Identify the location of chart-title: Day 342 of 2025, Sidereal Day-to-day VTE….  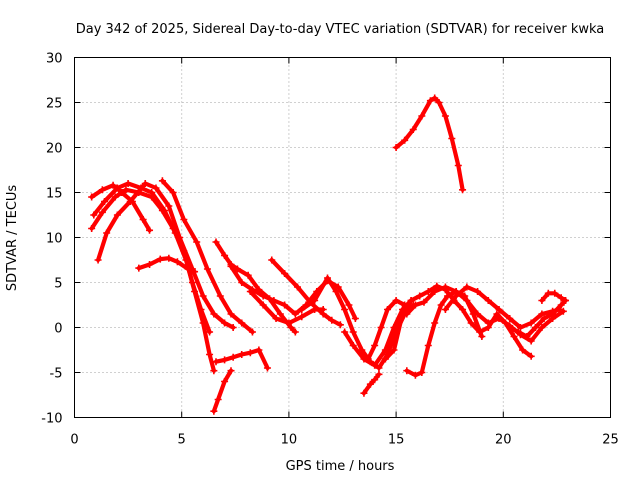
(340, 29).